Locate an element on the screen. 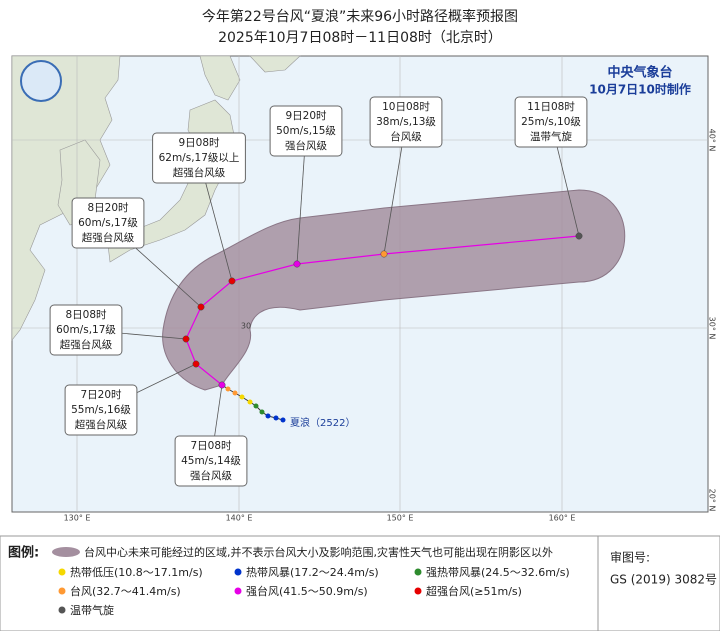 This screenshot has width=720, height=635. legend-label: 强台风(41.5～50.9m/s) is located at coordinates (307, 591).